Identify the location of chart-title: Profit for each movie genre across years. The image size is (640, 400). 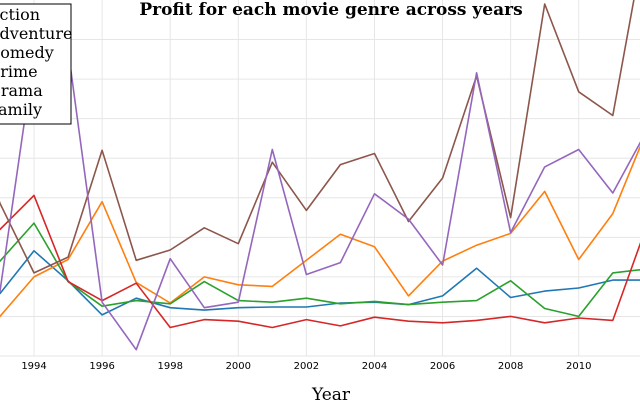
(330, 10).